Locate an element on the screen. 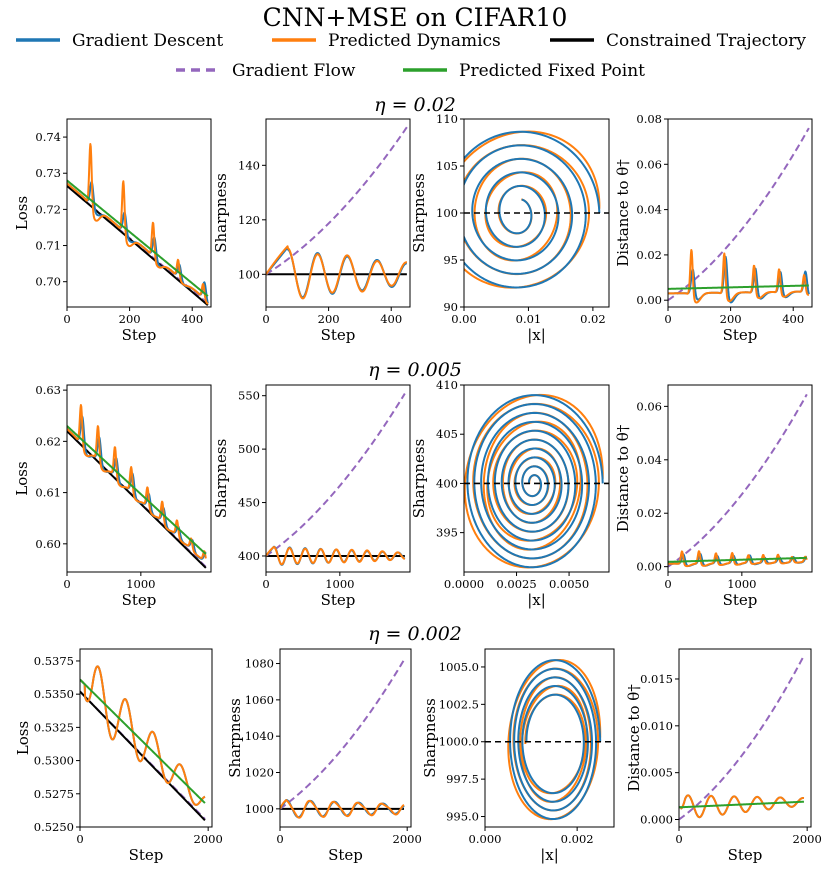 This screenshot has height=887, width=830. y-tick-label: 1060 is located at coordinates (259, 700).